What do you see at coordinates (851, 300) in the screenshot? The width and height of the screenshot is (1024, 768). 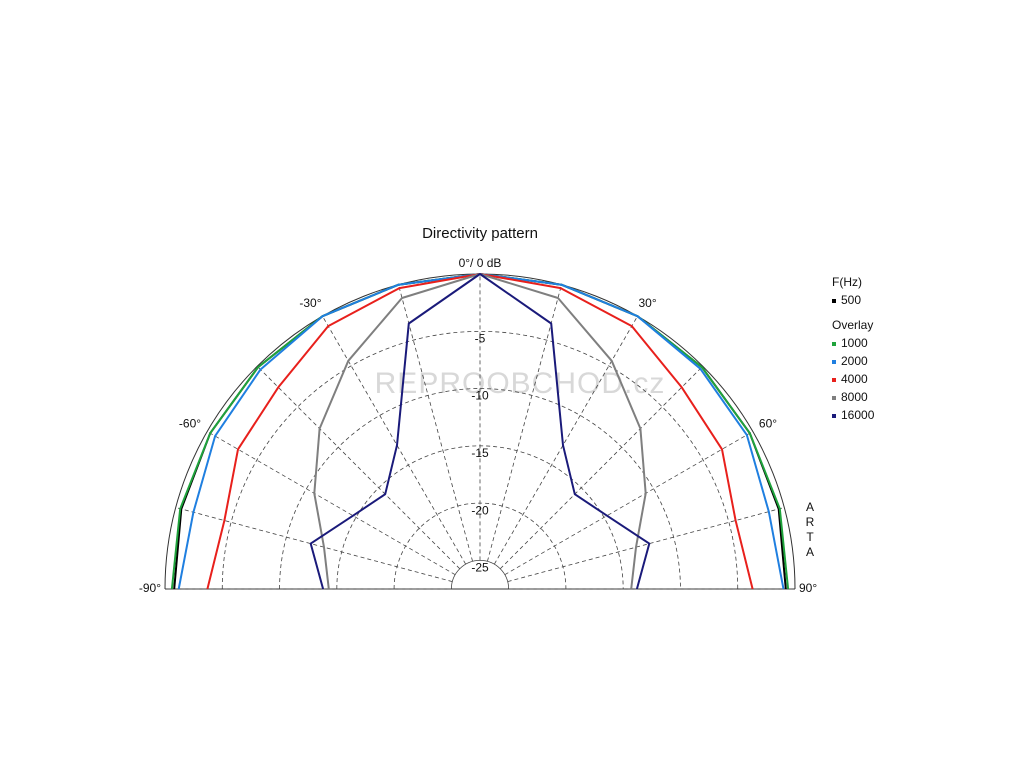 I see `legend-label: 500` at bounding box center [851, 300].